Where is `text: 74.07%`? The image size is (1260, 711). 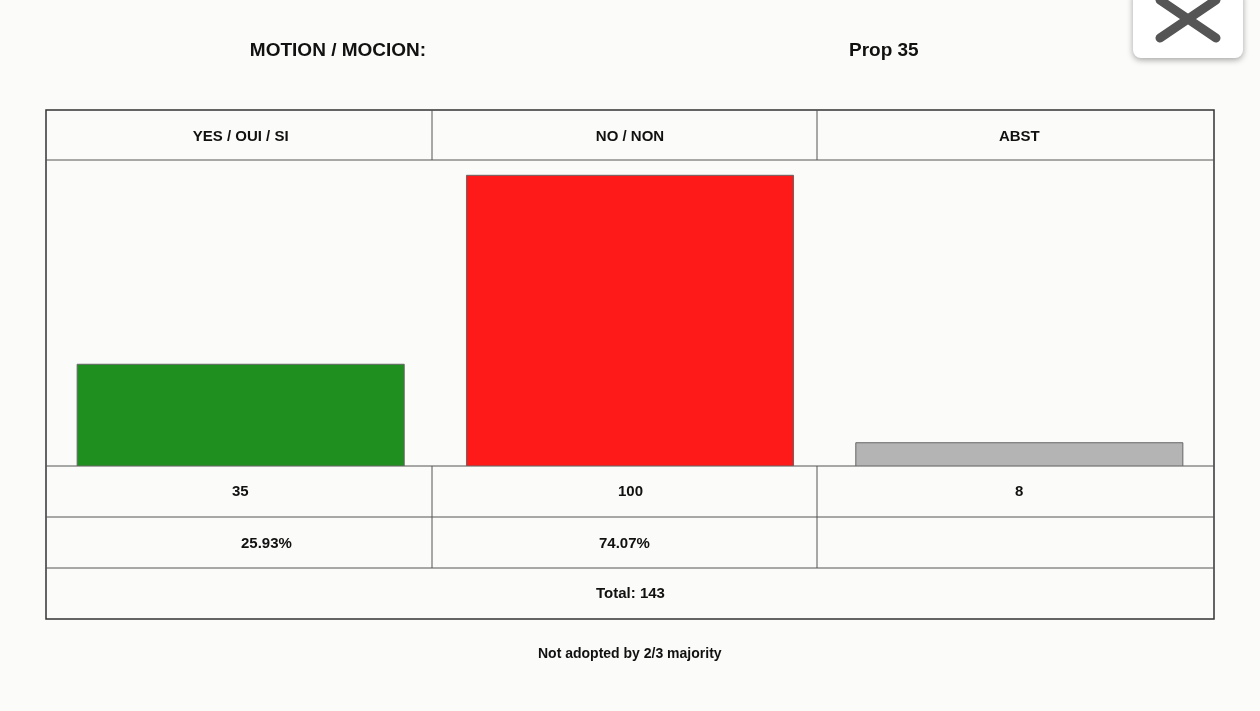 text: 74.07% is located at coordinates (624, 542).